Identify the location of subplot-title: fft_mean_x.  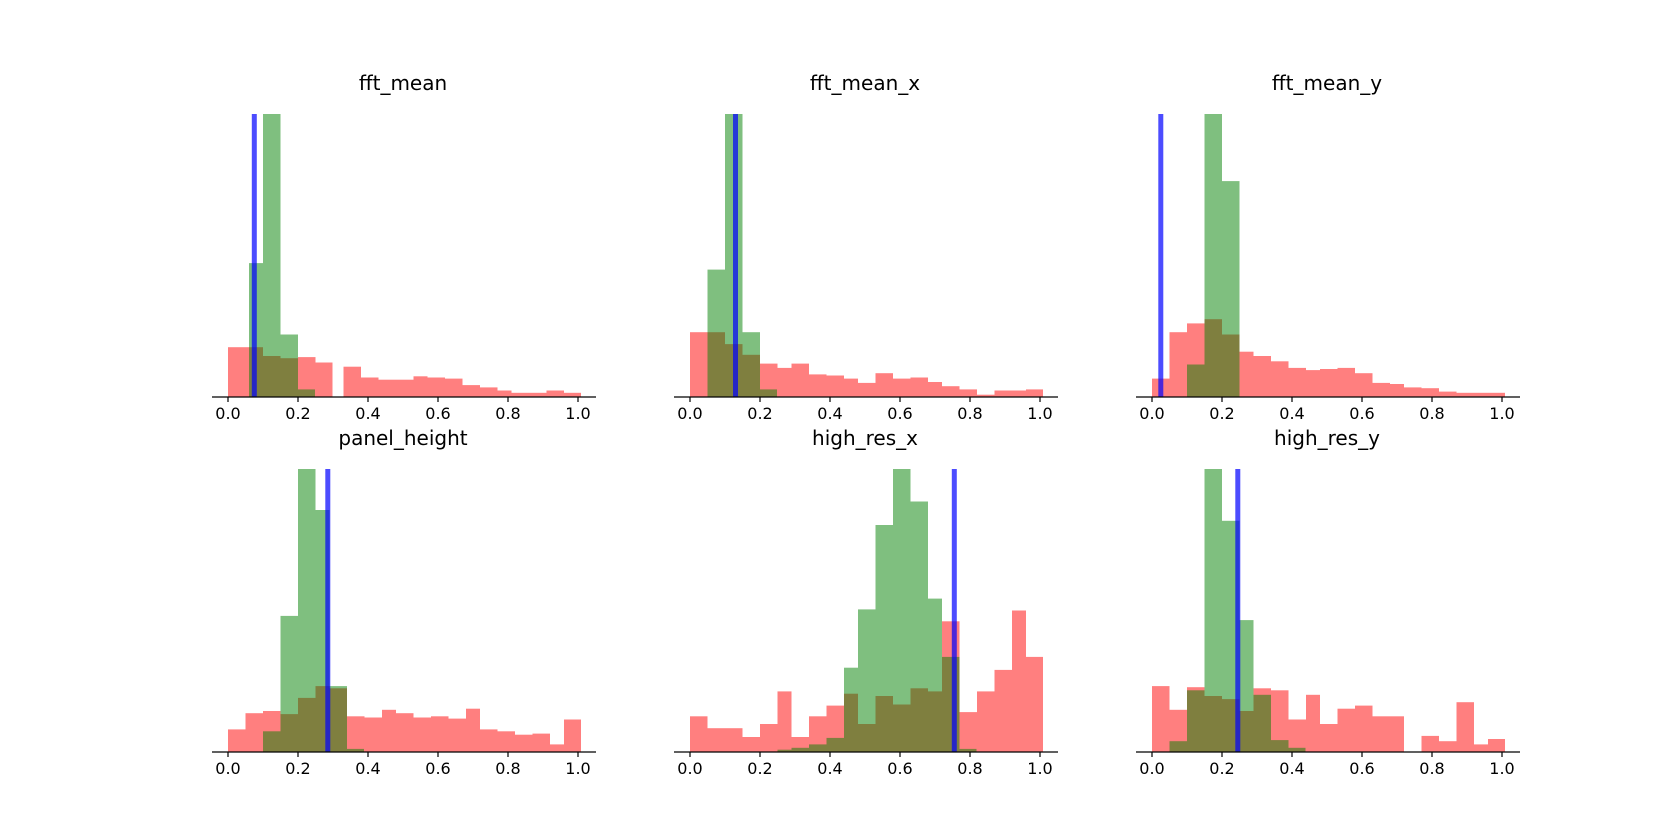
(865, 83).